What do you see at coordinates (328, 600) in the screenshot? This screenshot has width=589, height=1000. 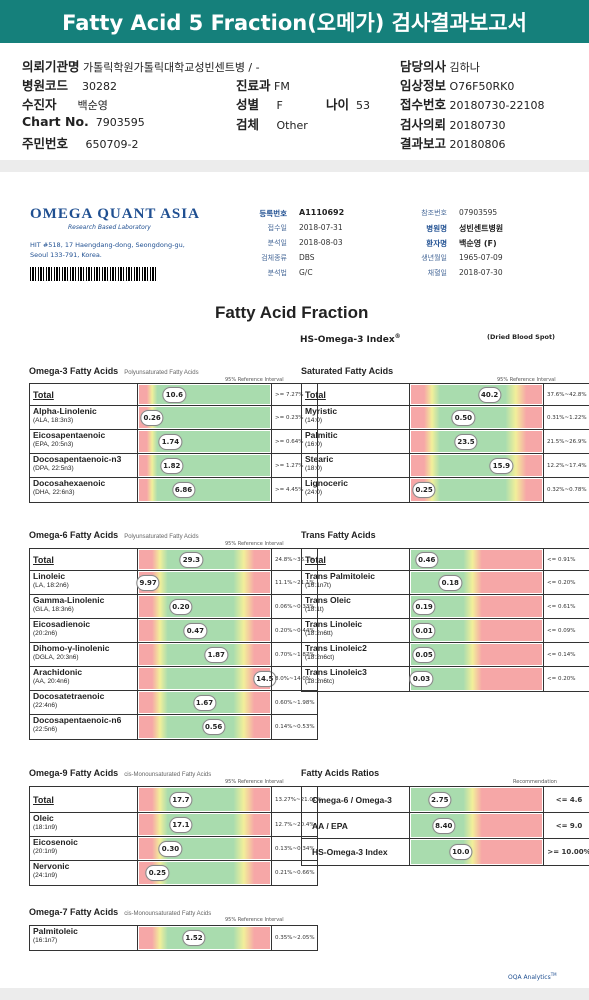 I see `result-name: Trans Oleic` at bounding box center [328, 600].